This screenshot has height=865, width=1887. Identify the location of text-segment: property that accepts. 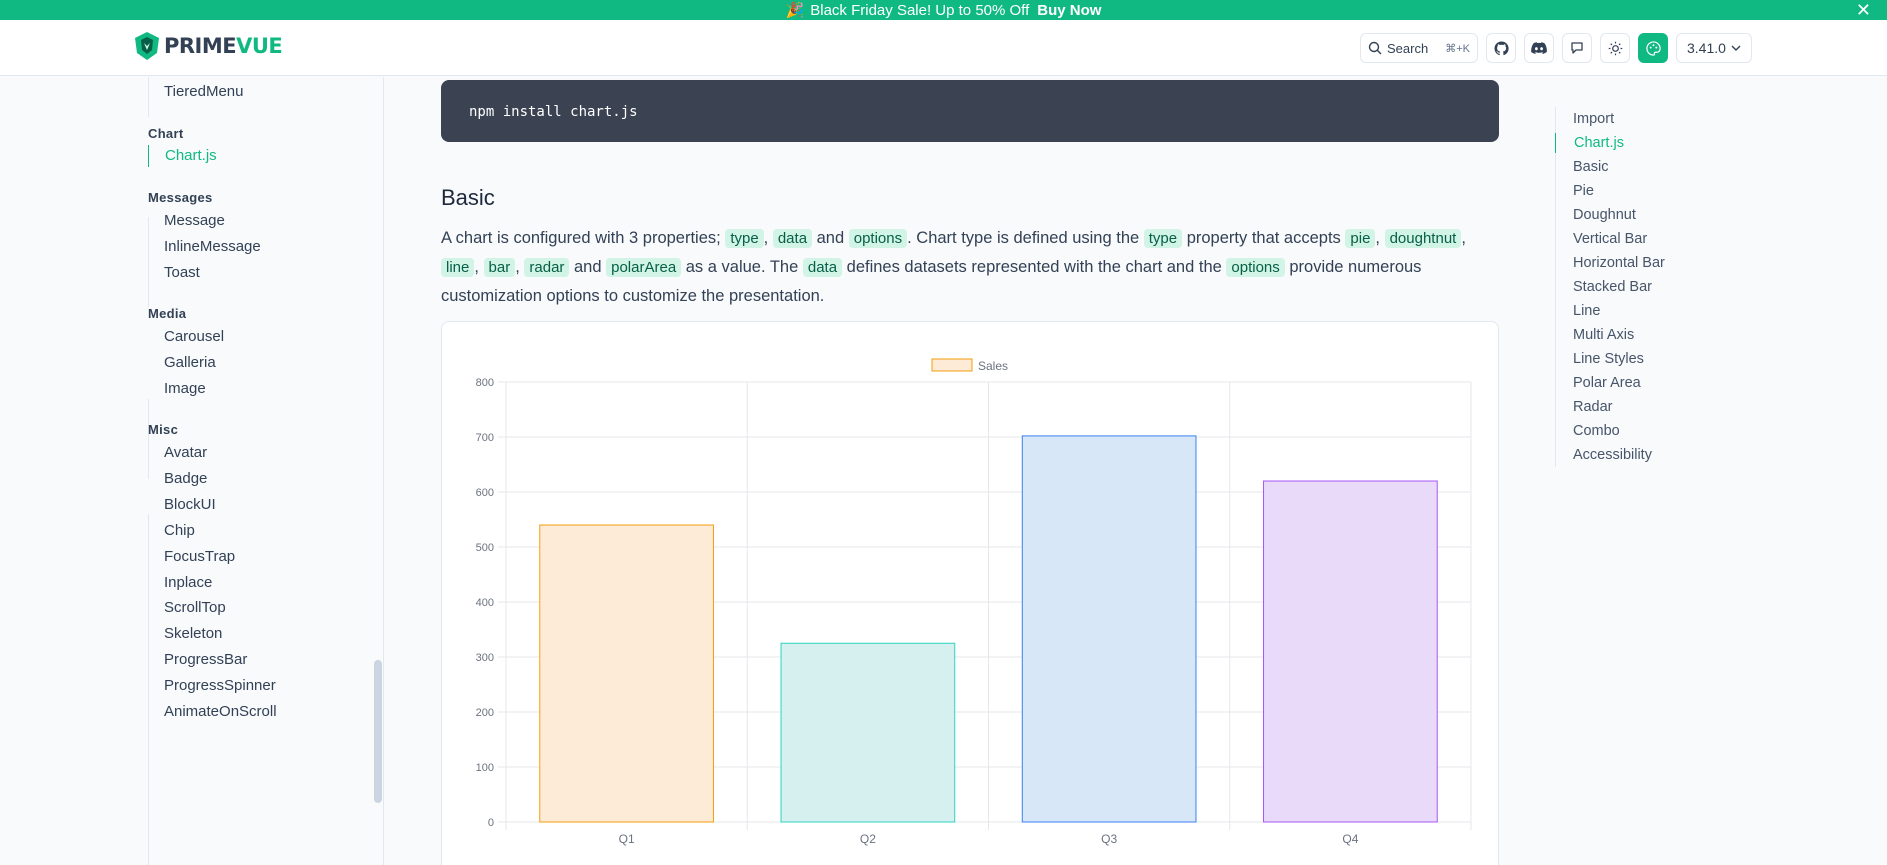
(1264, 238).